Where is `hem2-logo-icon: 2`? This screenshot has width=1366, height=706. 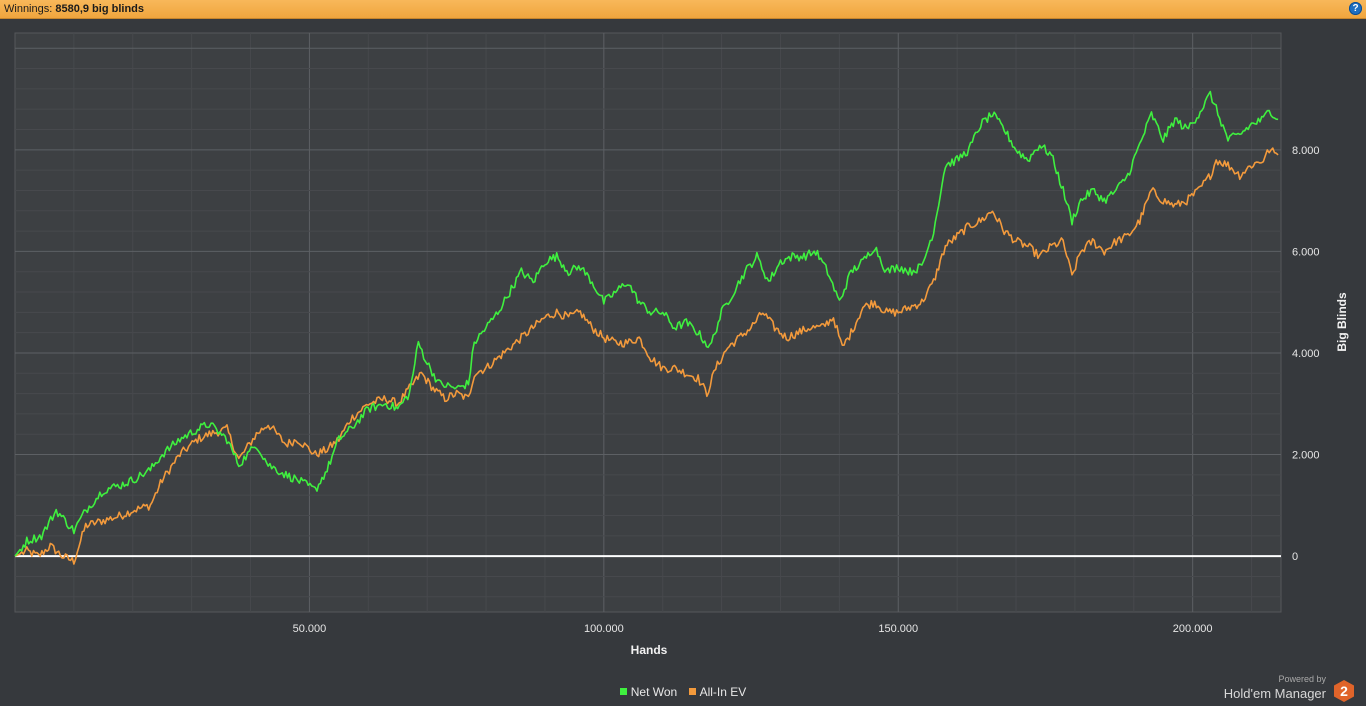 hem2-logo-icon: 2 is located at coordinates (1344, 691).